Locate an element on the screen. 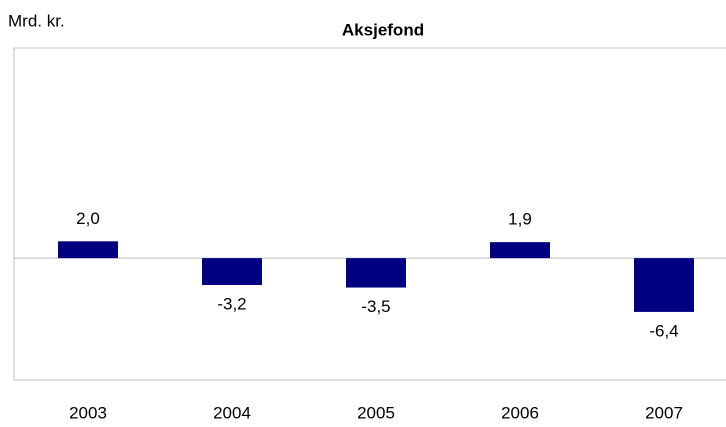  x-tick-label: 2004 is located at coordinates (232, 412).